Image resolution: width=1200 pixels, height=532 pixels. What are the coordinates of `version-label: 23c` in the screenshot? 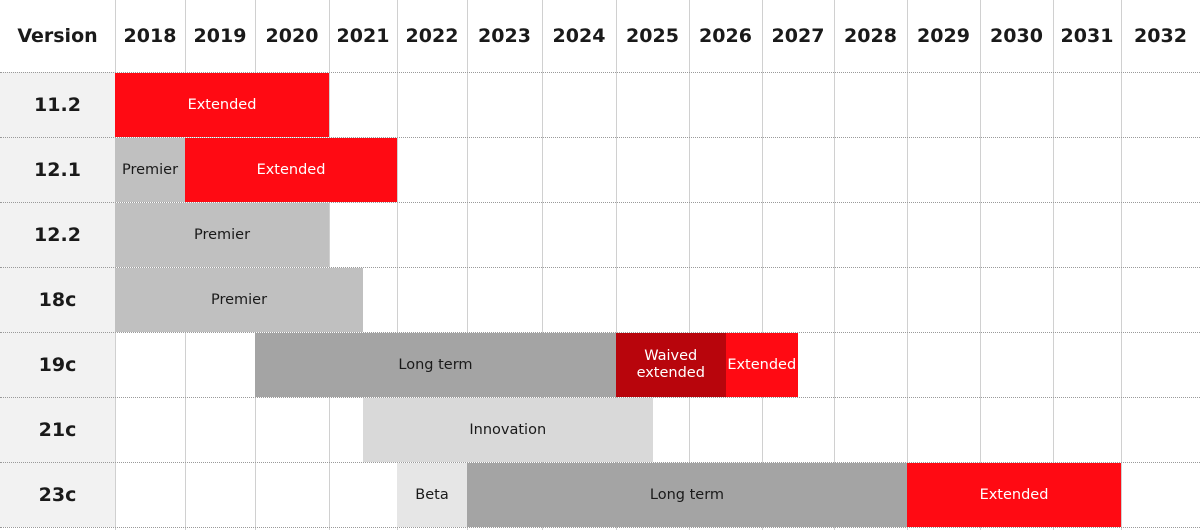 It's located at (57, 494).